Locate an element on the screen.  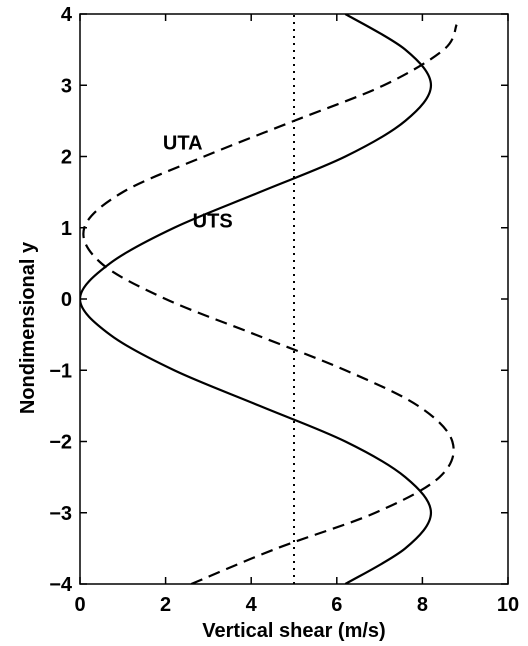
y-tick-label: −4 is located at coordinates (61, 585).